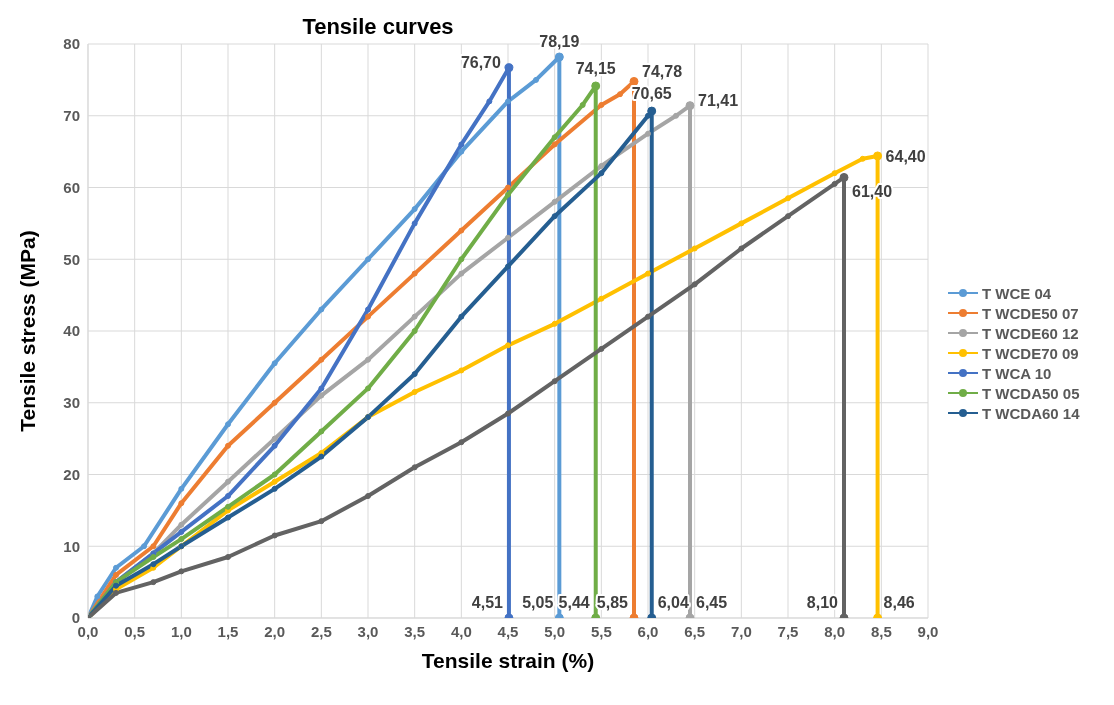 The image size is (1114, 705). What do you see at coordinates (275, 631) in the screenshot?
I see `x-tick-label: 2,0` at bounding box center [275, 631].